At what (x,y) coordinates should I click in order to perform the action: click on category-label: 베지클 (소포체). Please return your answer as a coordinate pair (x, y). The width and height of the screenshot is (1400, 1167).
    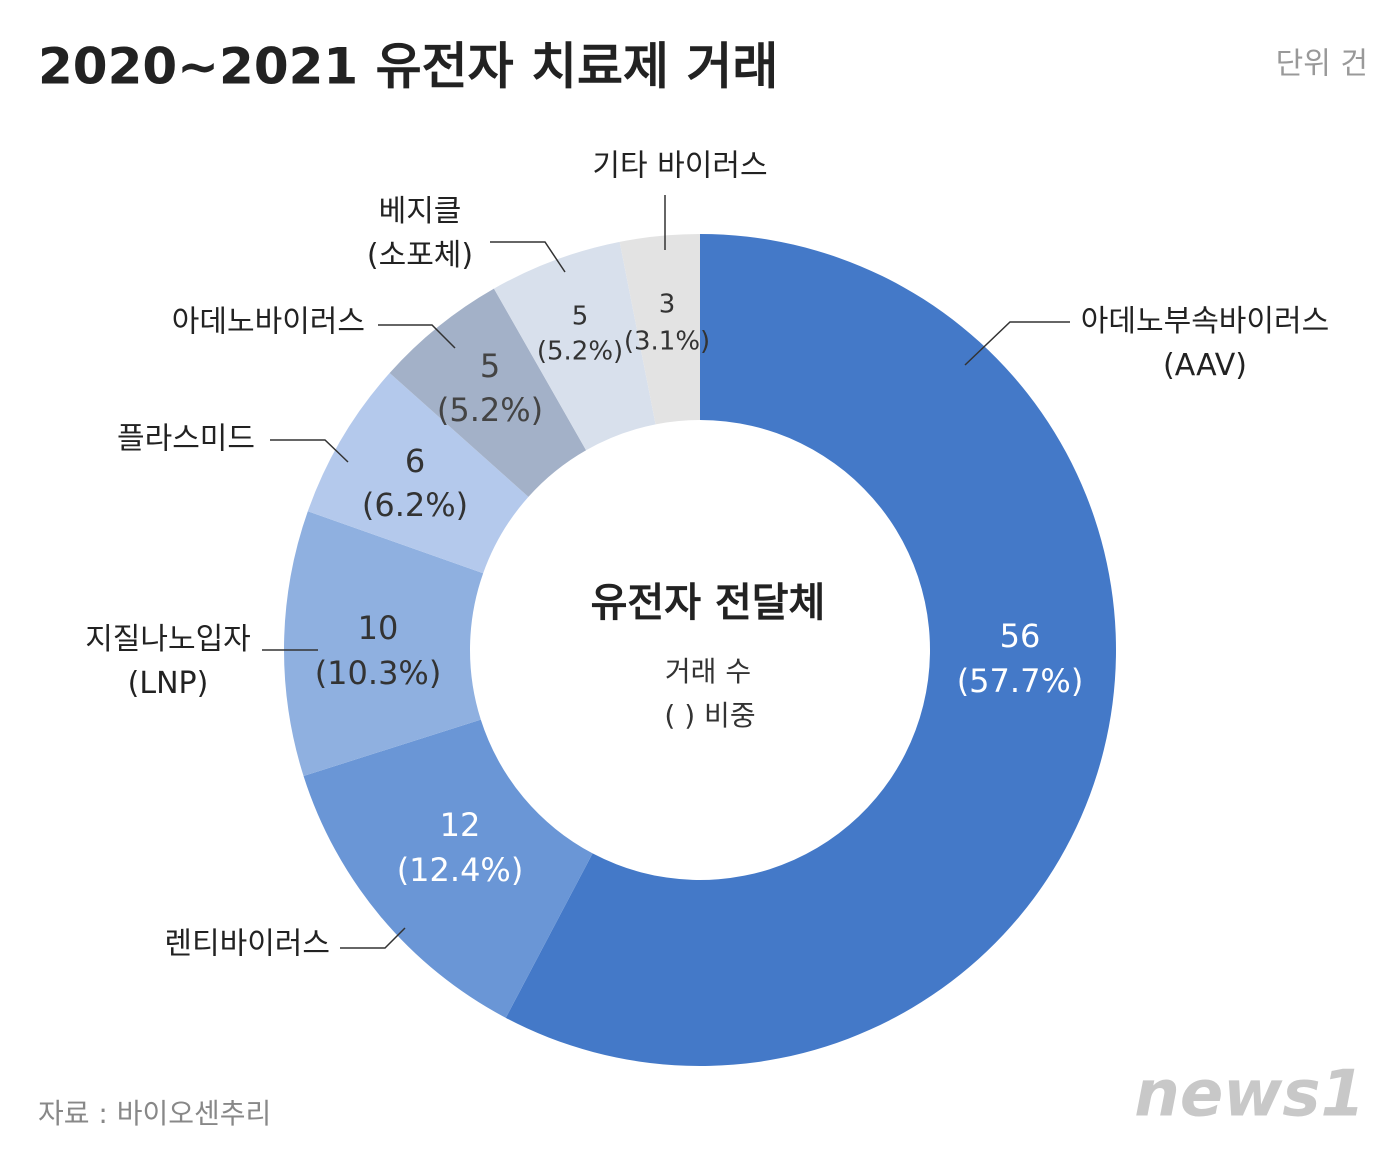
    Looking at the image, I should click on (420, 233).